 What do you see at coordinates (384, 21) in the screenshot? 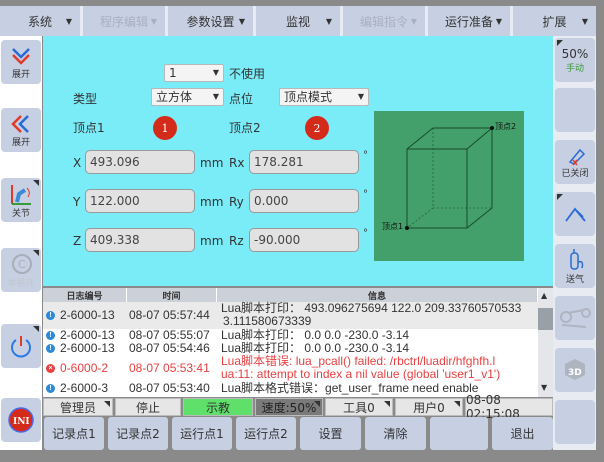
I see `menu-edit-instruction: 编辑指令 ▼` at bounding box center [384, 21].